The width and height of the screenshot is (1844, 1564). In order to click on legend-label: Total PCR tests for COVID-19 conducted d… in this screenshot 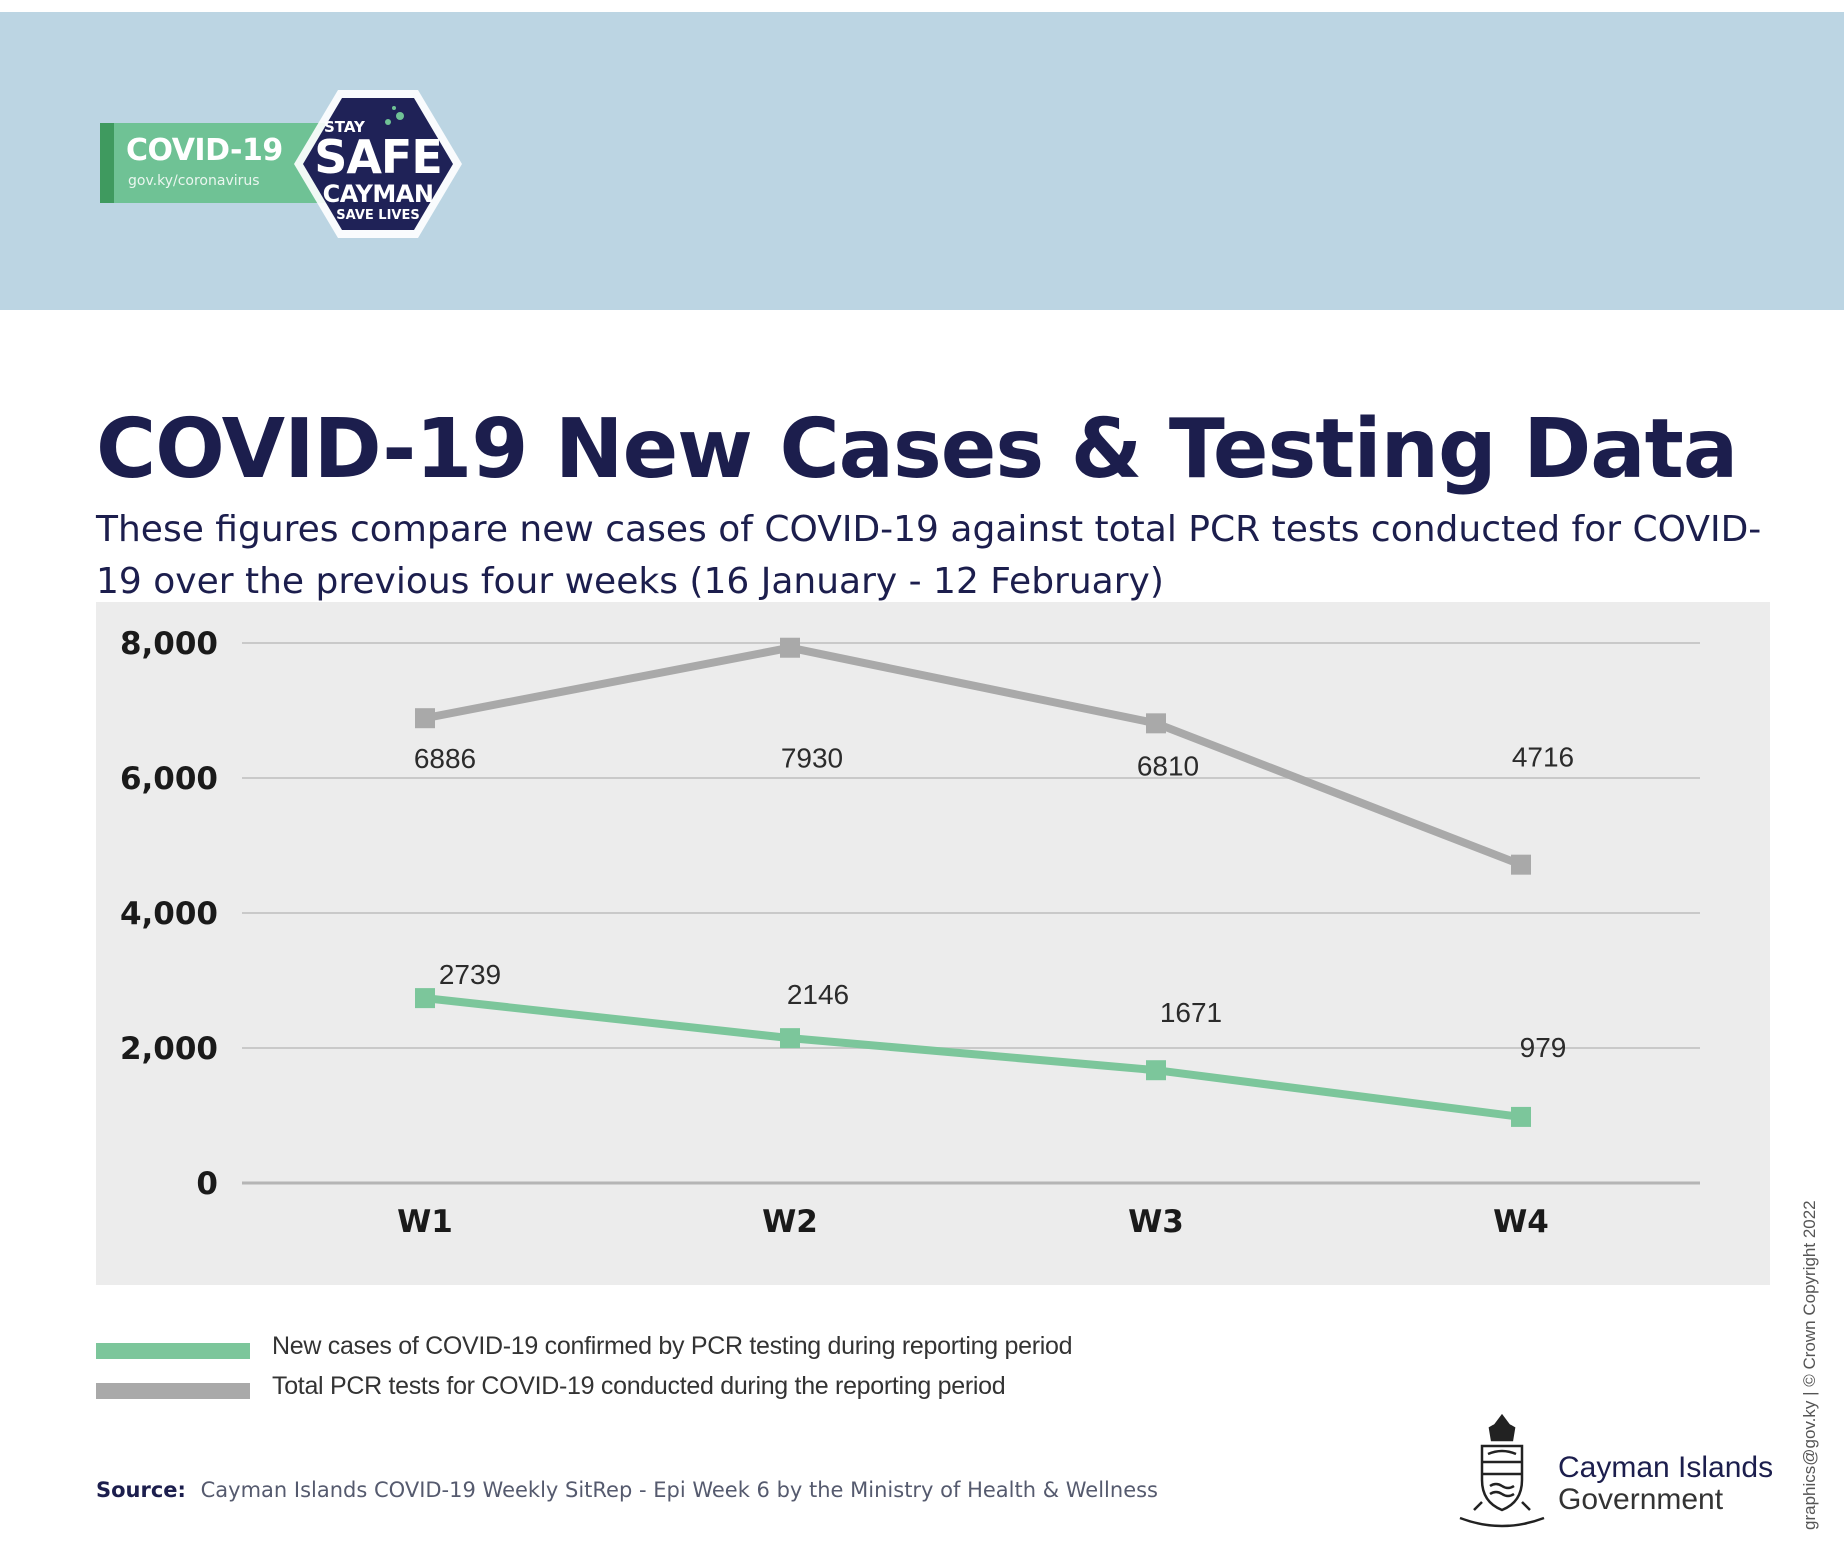, I will do `click(639, 1386)`.